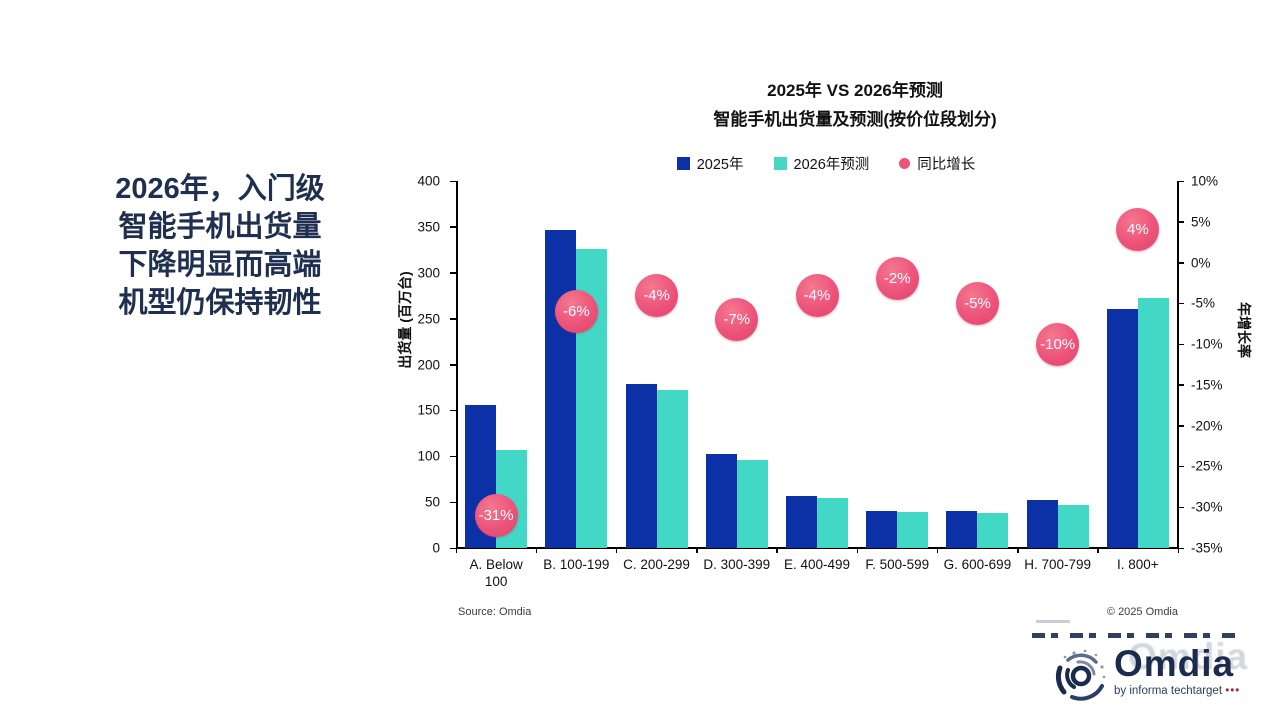 Image resolution: width=1280 pixels, height=720 pixels. What do you see at coordinates (1058, 344) in the screenshot?
I see `growth-bubble: -10%` at bounding box center [1058, 344].